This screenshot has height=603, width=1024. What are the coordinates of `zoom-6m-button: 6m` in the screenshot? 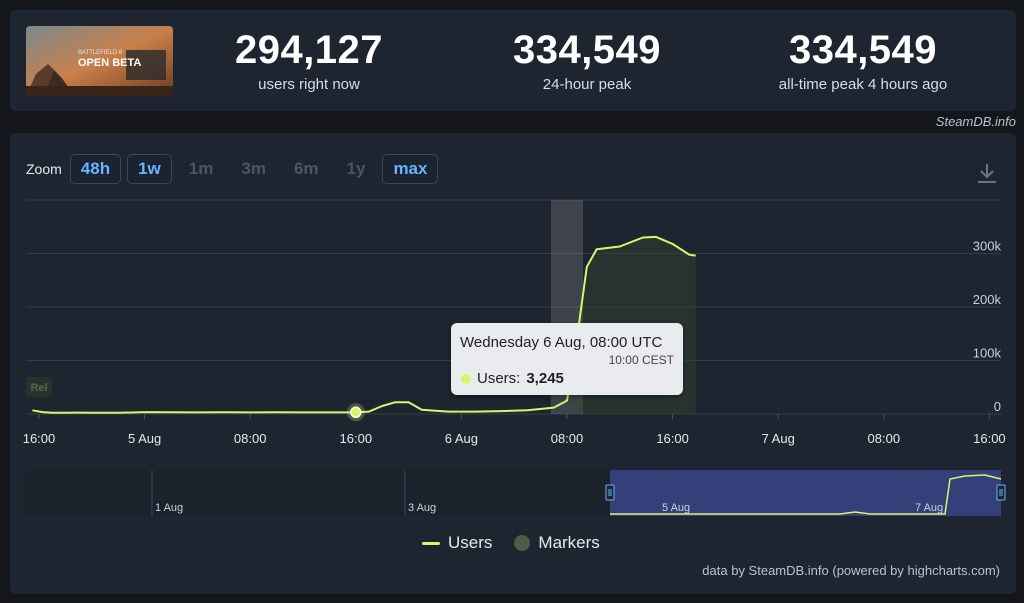 It's located at (306, 168).